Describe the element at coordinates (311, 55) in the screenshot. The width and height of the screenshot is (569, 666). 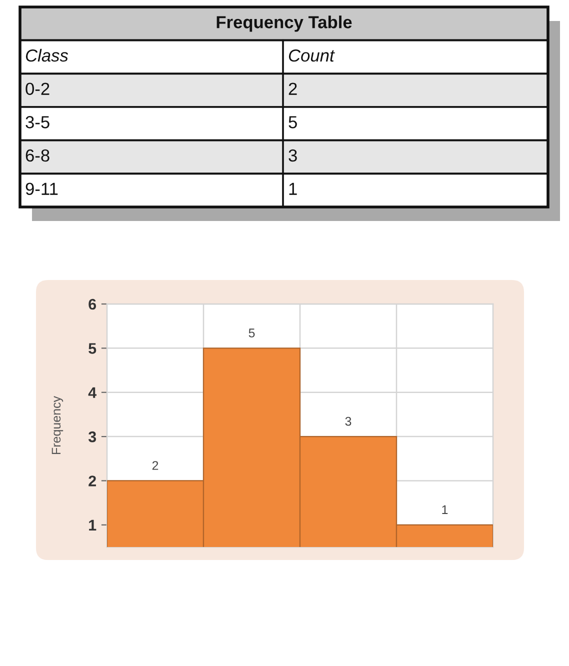
I see `text: Count` at that location.